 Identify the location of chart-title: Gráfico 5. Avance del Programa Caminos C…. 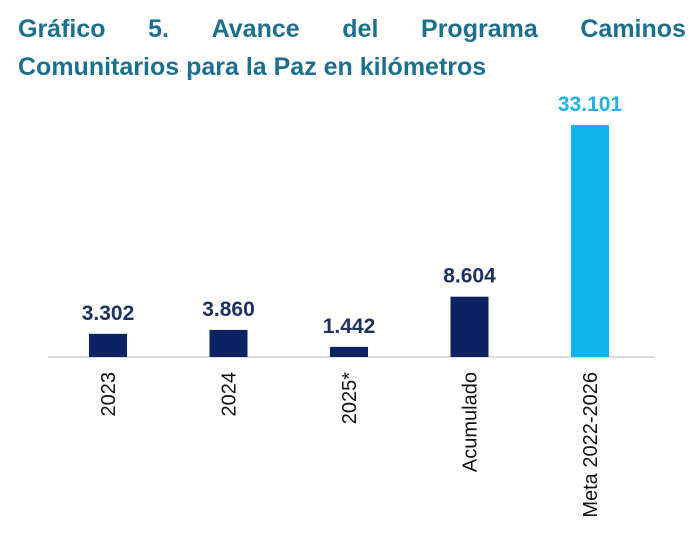
(352, 48).